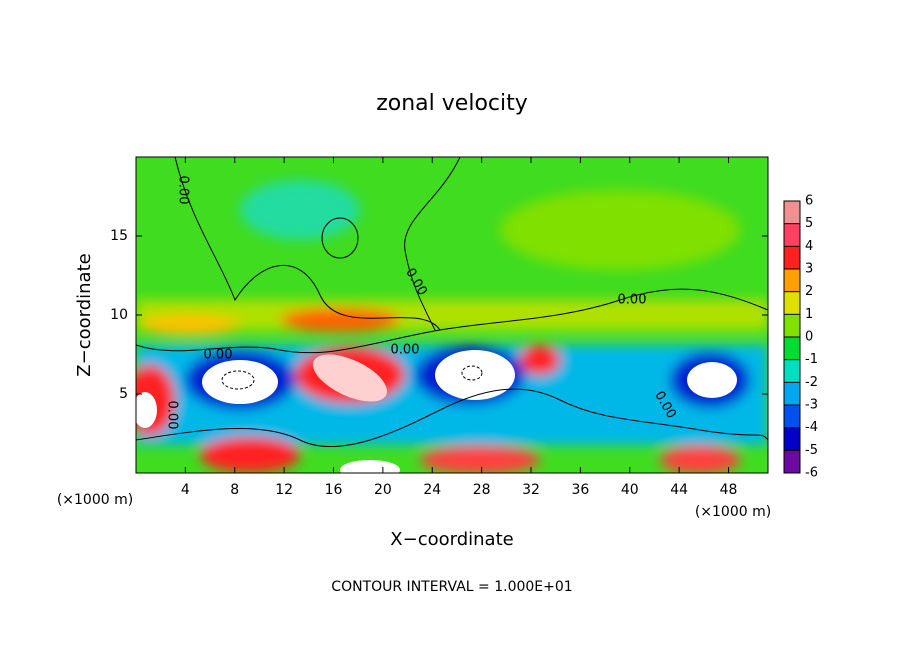  Describe the element at coordinates (811, 405) in the screenshot. I see `colorbar-label: -3` at that location.